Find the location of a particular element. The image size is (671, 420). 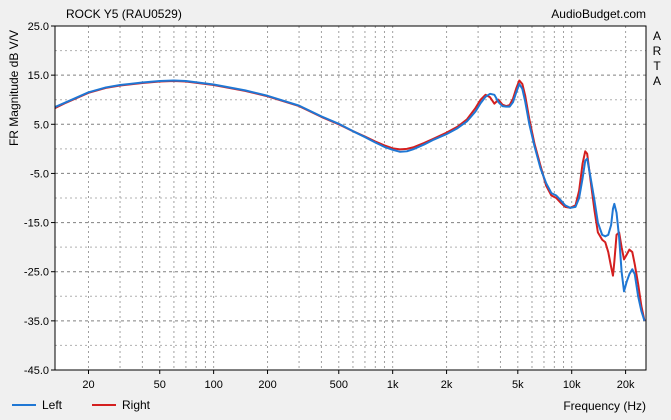

x-tick-label: 10k is located at coordinates (572, 385).